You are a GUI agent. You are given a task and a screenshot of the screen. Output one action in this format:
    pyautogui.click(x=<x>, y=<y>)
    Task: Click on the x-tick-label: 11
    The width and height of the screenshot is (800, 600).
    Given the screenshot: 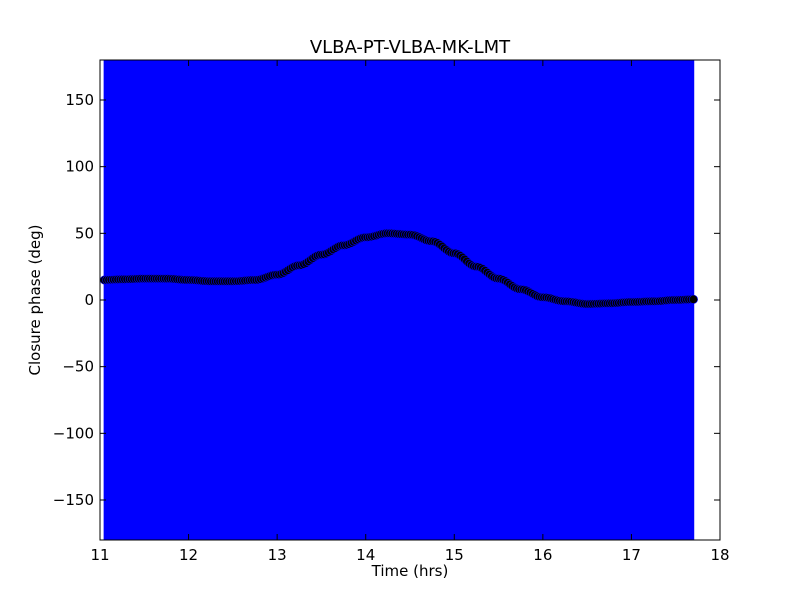 What is the action you would take?
    pyautogui.click(x=99, y=555)
    